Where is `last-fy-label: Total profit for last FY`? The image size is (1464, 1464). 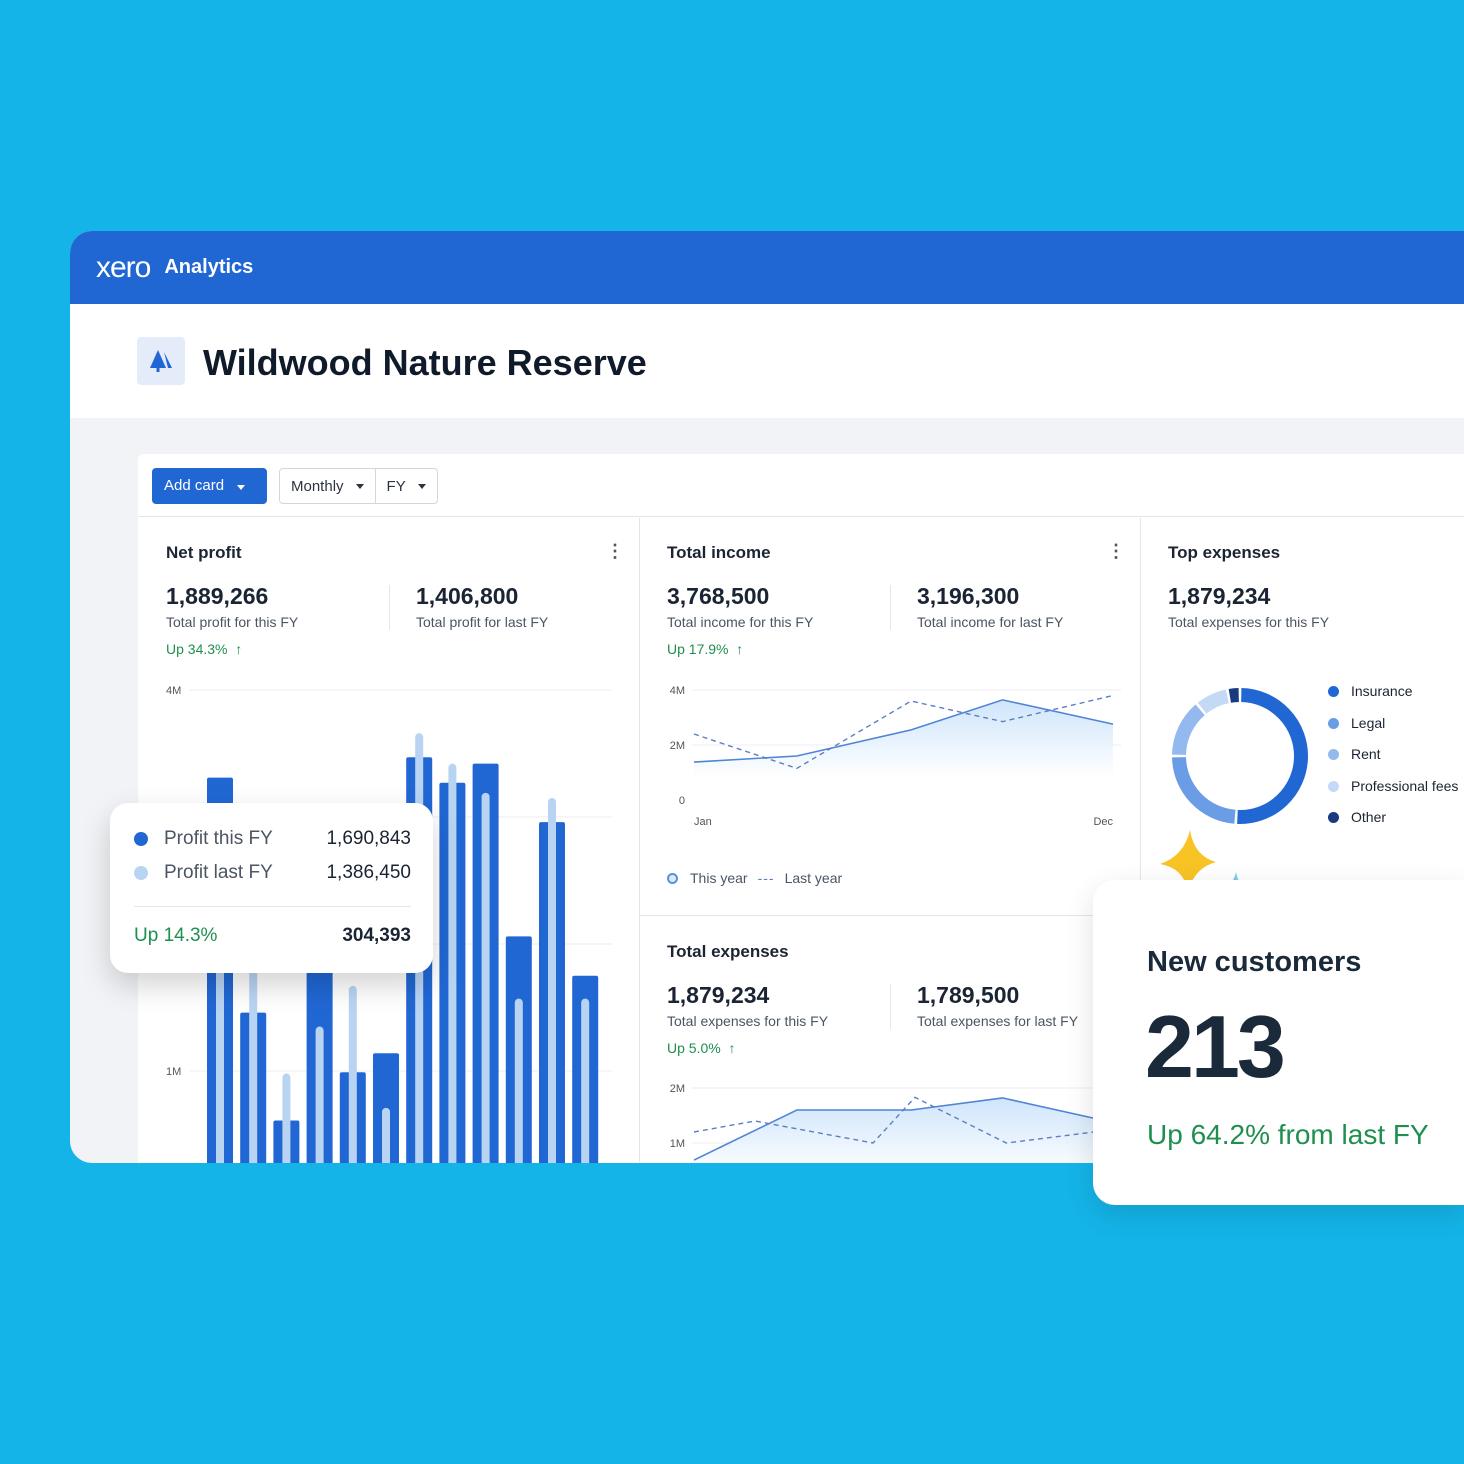 last-fy-label: Total profit for last FY is located at coordinates (482, 622).